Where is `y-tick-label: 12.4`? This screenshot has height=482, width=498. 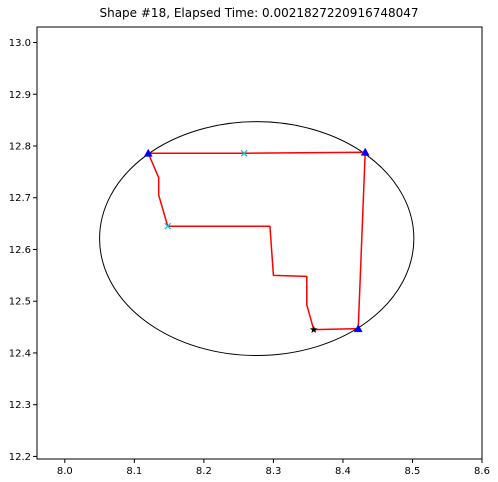 y-tick-label: 12.4 is located at coordinates (20, 353).